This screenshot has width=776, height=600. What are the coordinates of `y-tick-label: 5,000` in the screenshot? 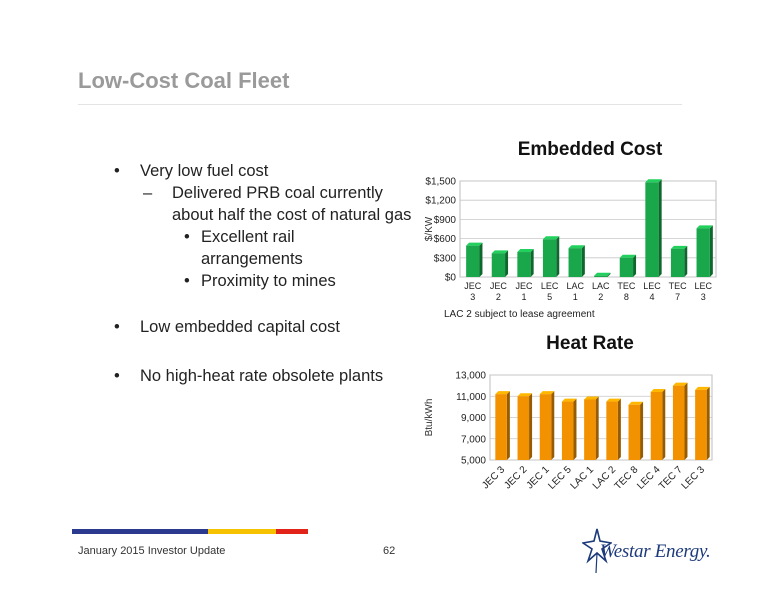 It's located at (473, 461).